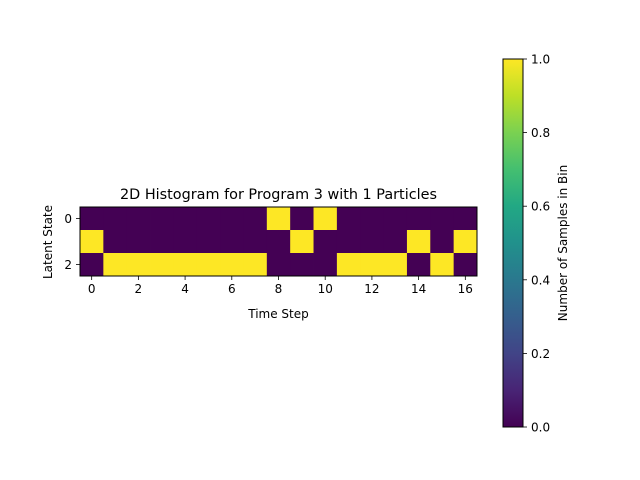  What do you see at coordinates (92, 289) in the screenshot?
I see `x-tick-label: 0` at bounding box center [92, 289].